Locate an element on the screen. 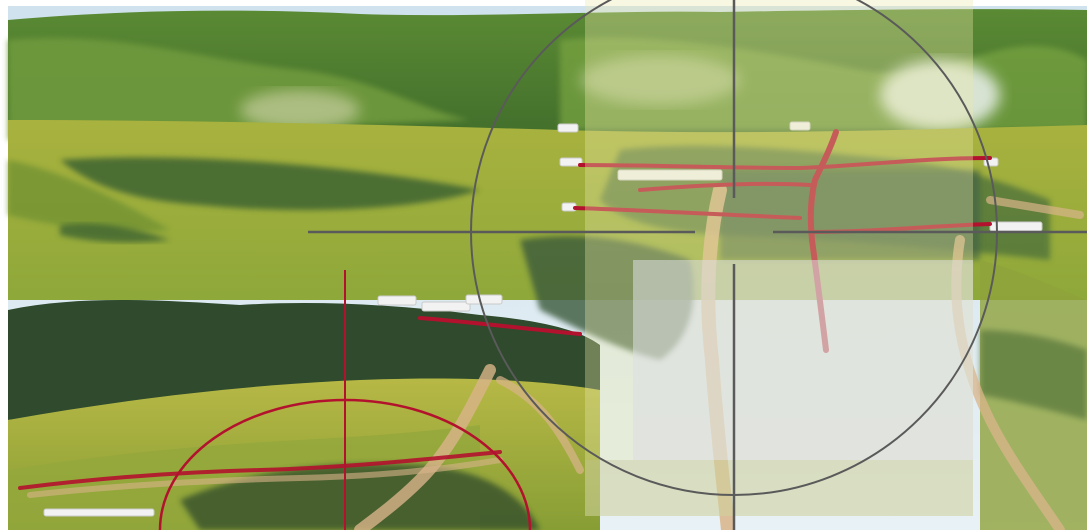 The height and width of the screenshot is (530, 1087). overlay-panel-inner is located at coordinates (803, 360).